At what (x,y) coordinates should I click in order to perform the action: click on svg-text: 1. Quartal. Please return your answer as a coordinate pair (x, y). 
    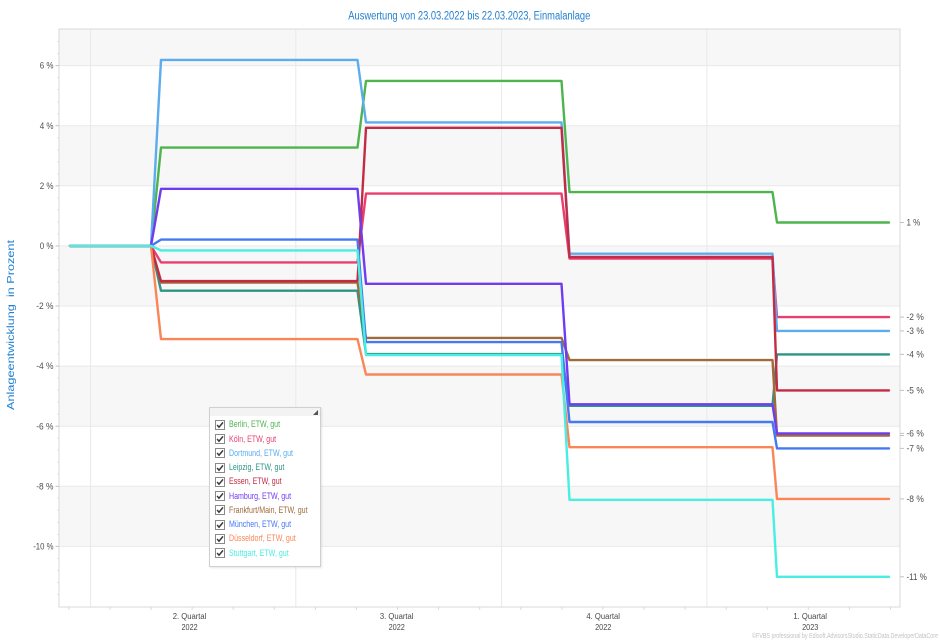
    Looking at the image, I should click on (810, 616).